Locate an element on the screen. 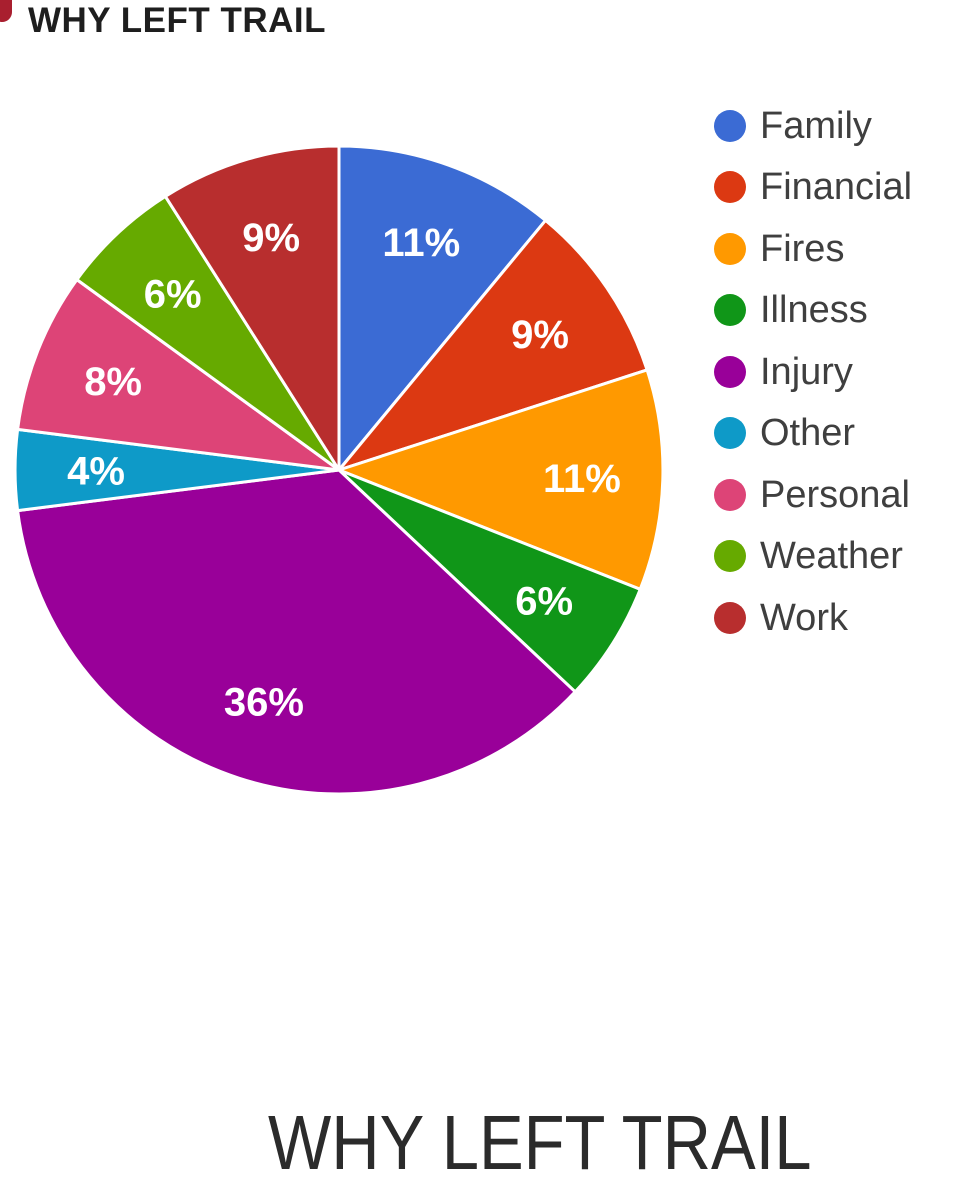 This screenshot has width=963, height=1187. legend-item-family: Family is located at coordinates (813, 126).